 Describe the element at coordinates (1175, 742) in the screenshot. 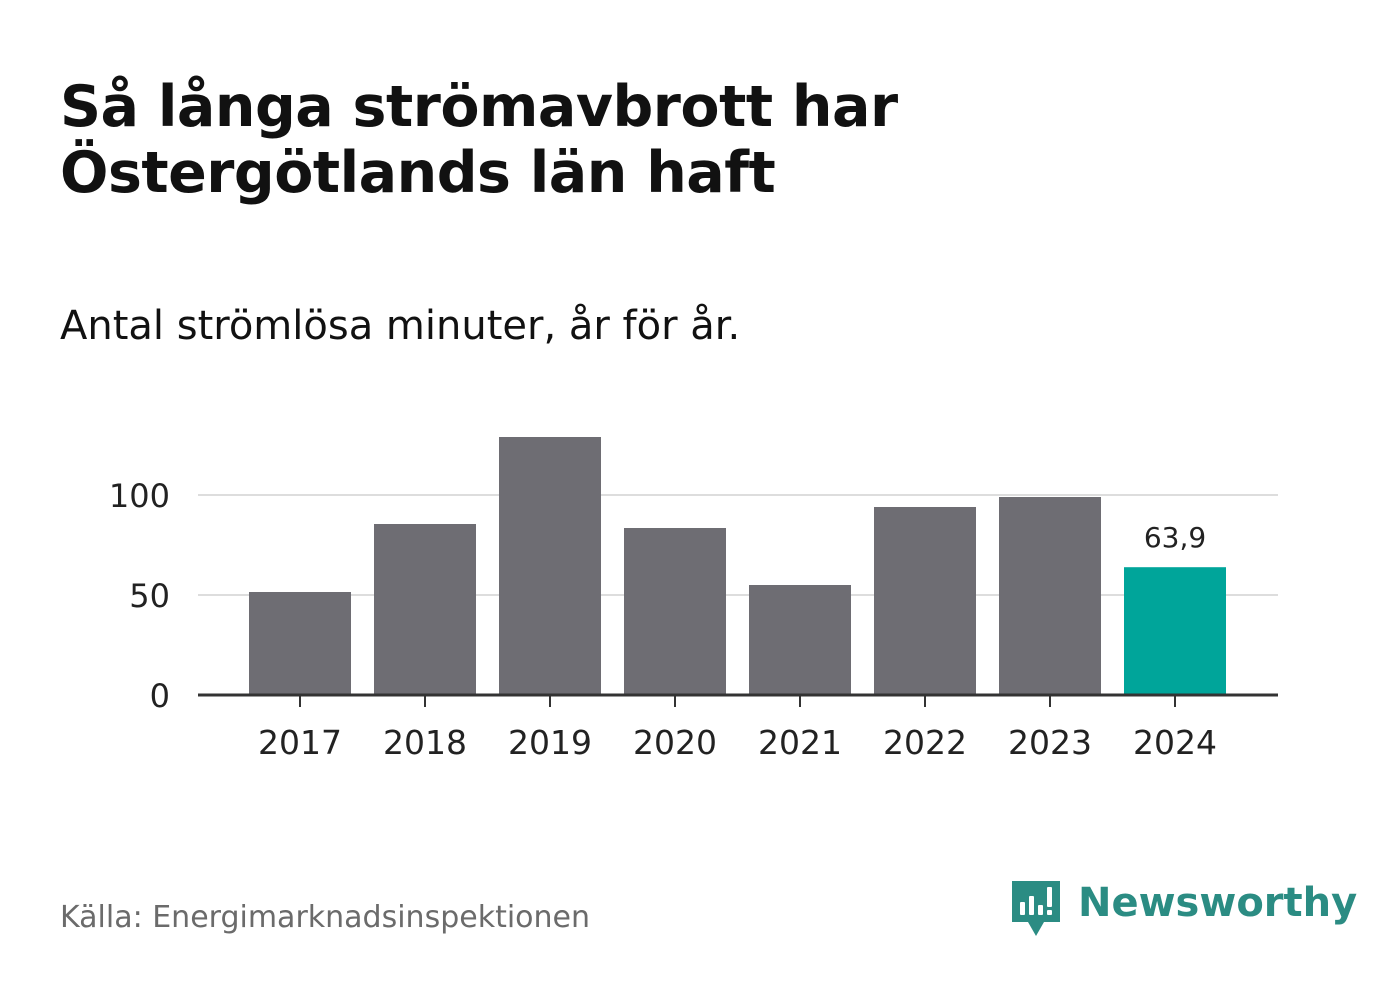

I see `x-tick-label-2024: 2024` at that location.